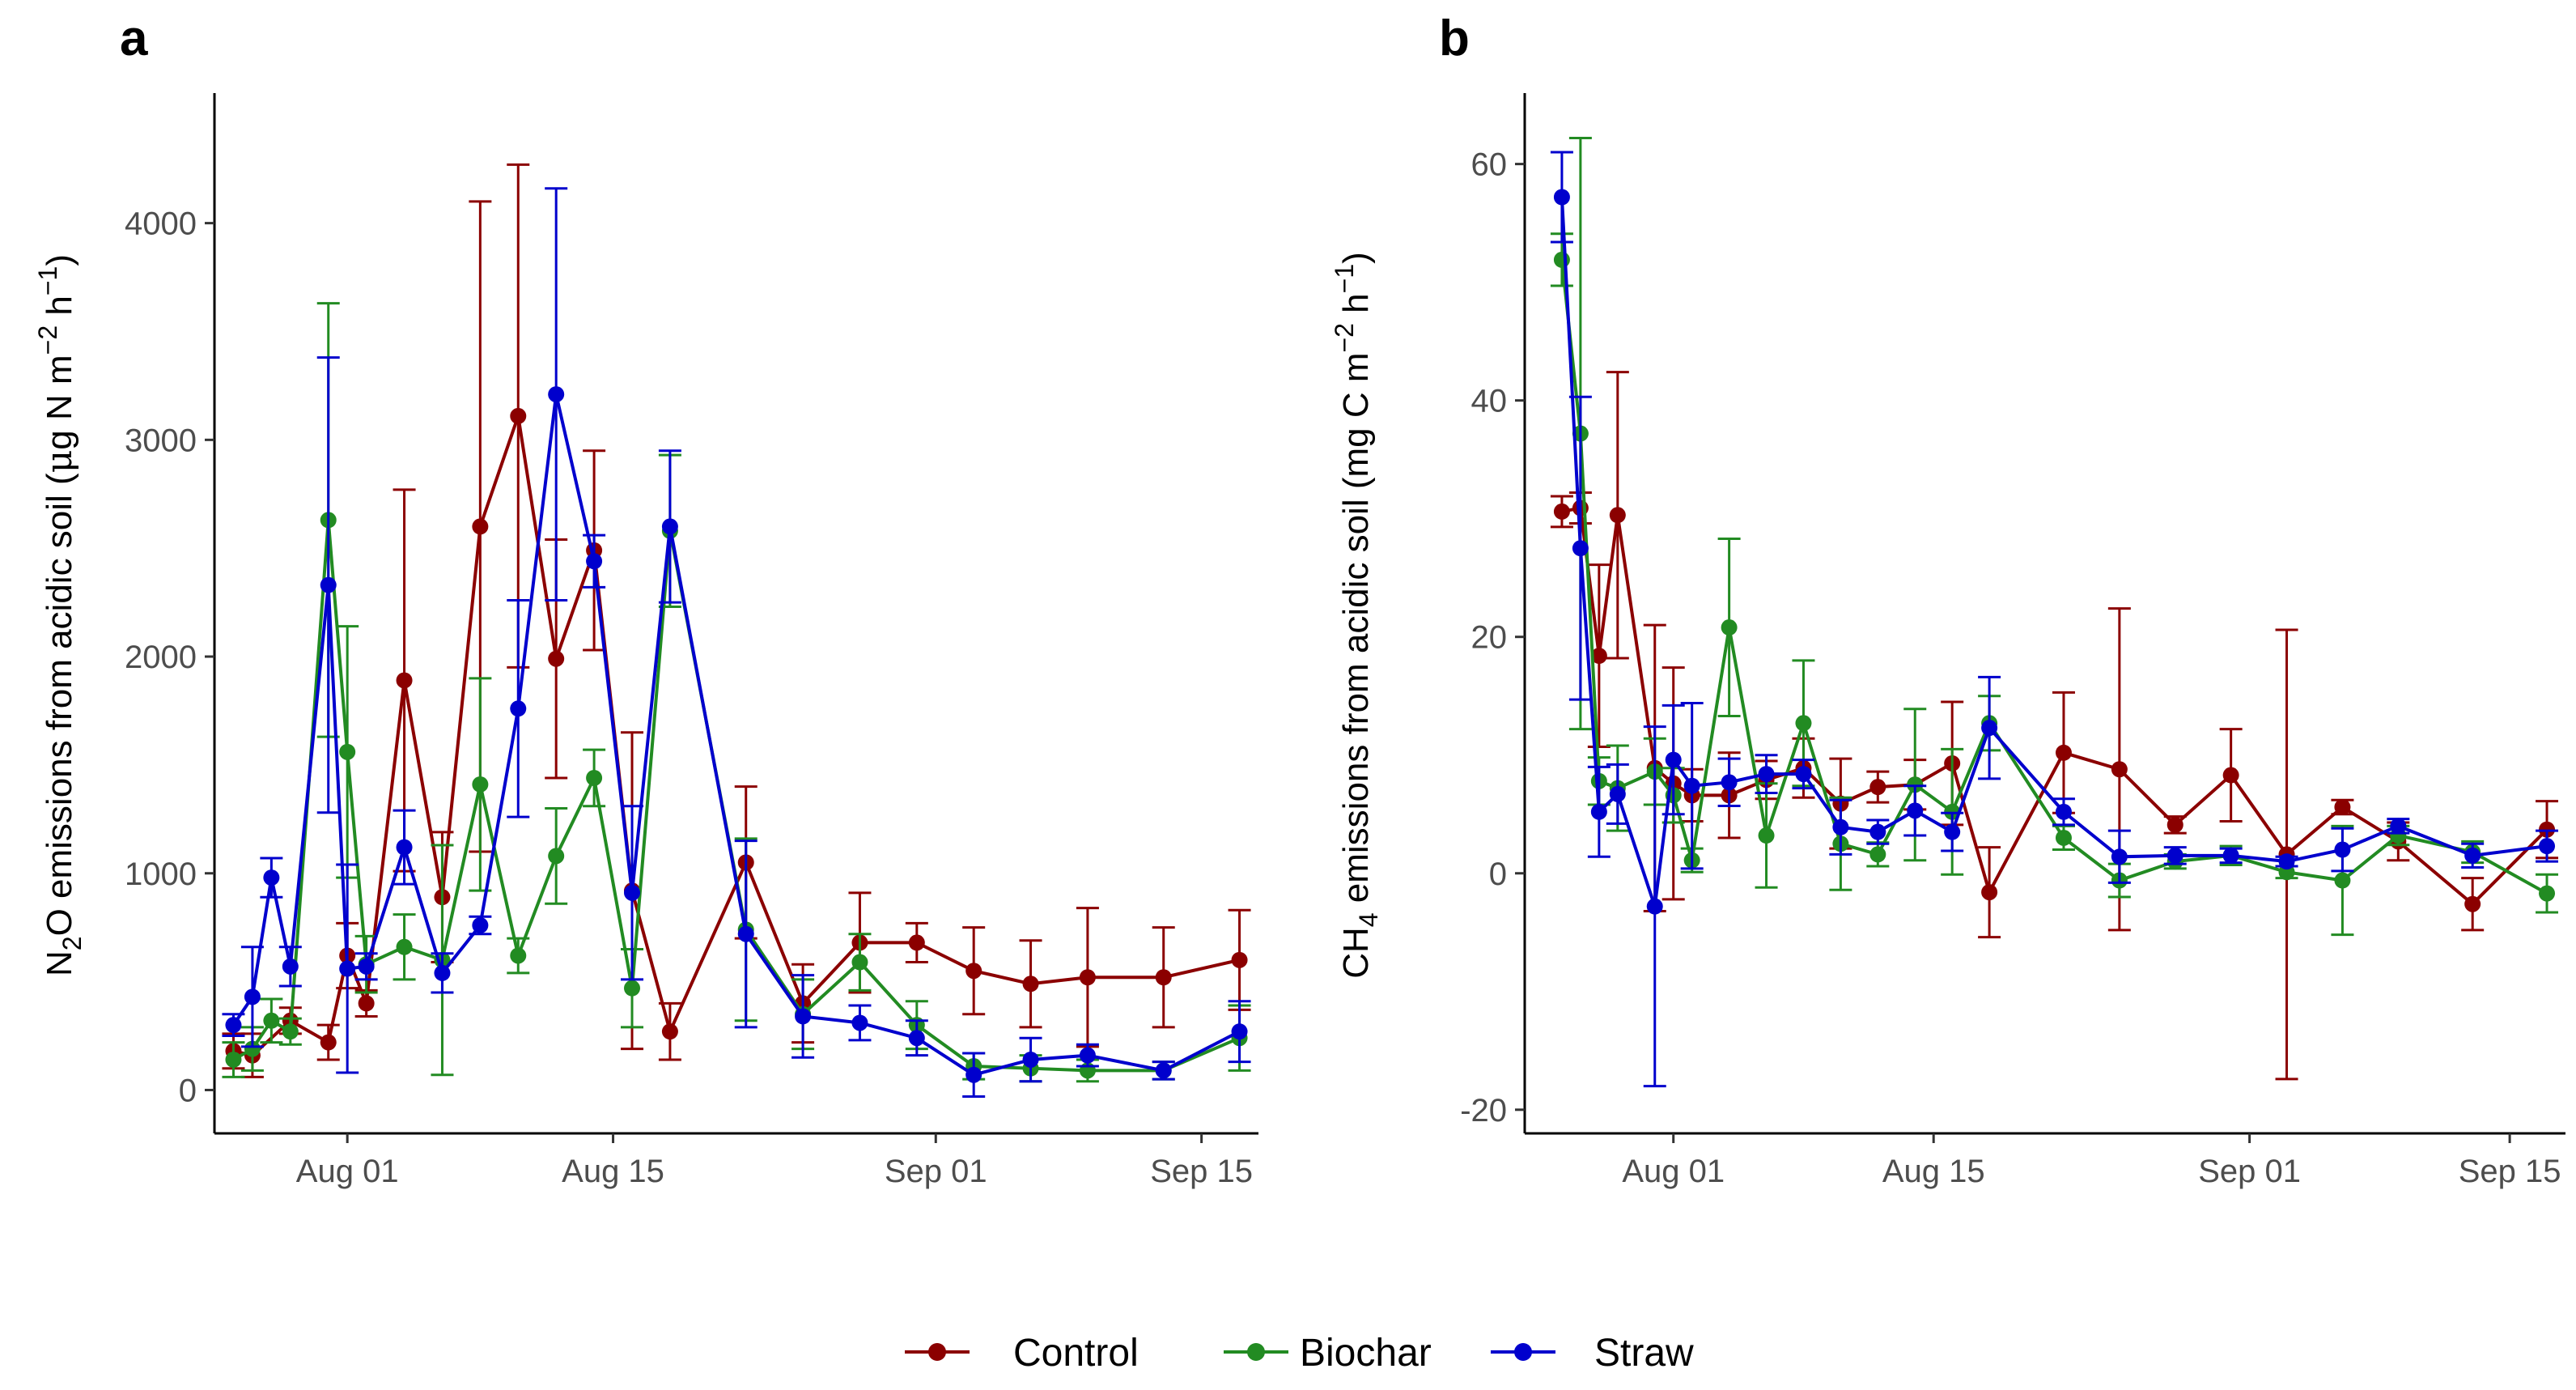 This screenshot has height=1390, width=2576. Describe the element at coordinates (1673, 1171) in the screenshot. I see `panel-b-x-tick-label-0: Aug 01` at that location.